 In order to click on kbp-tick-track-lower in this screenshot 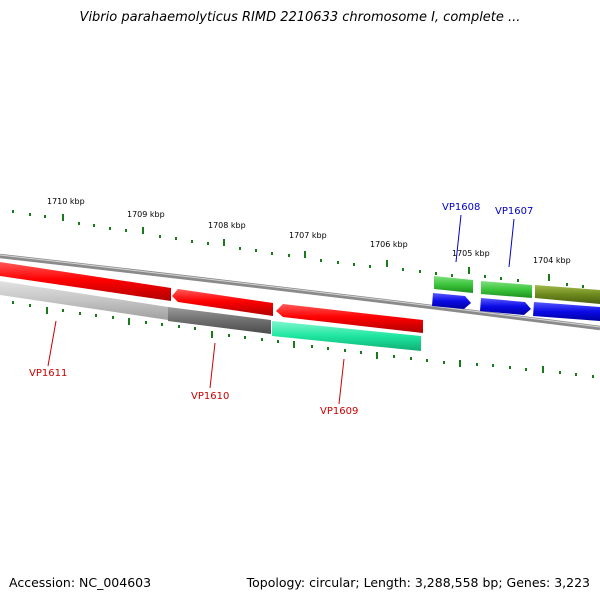, I will do `click(303, 339)`.